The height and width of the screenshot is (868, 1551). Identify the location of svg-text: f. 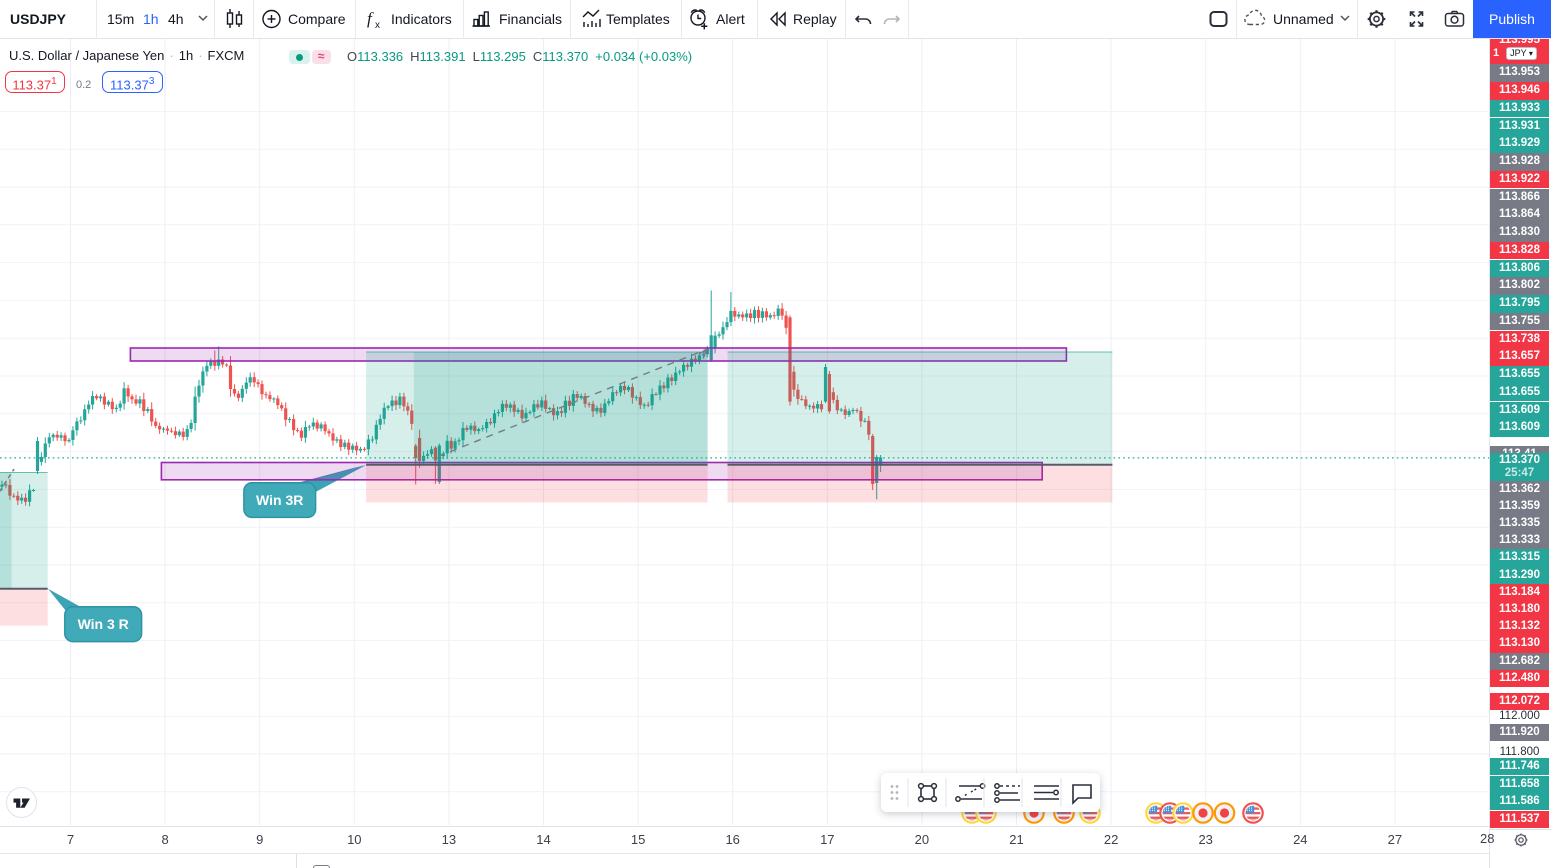
(370, 18).